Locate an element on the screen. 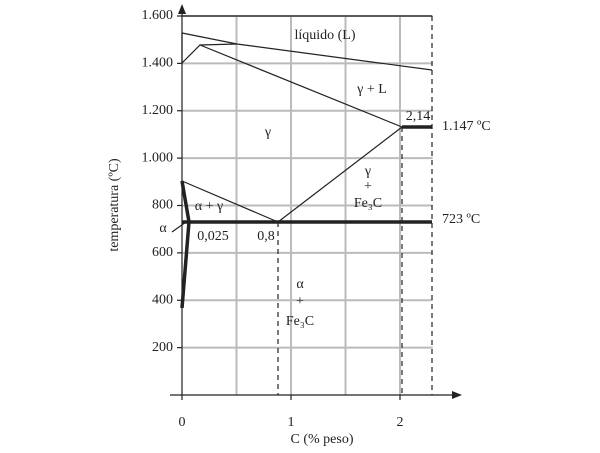 The width and height of the screenshot is (600, 453). y-tick-label: 800 is located at coordinates (162, 205).